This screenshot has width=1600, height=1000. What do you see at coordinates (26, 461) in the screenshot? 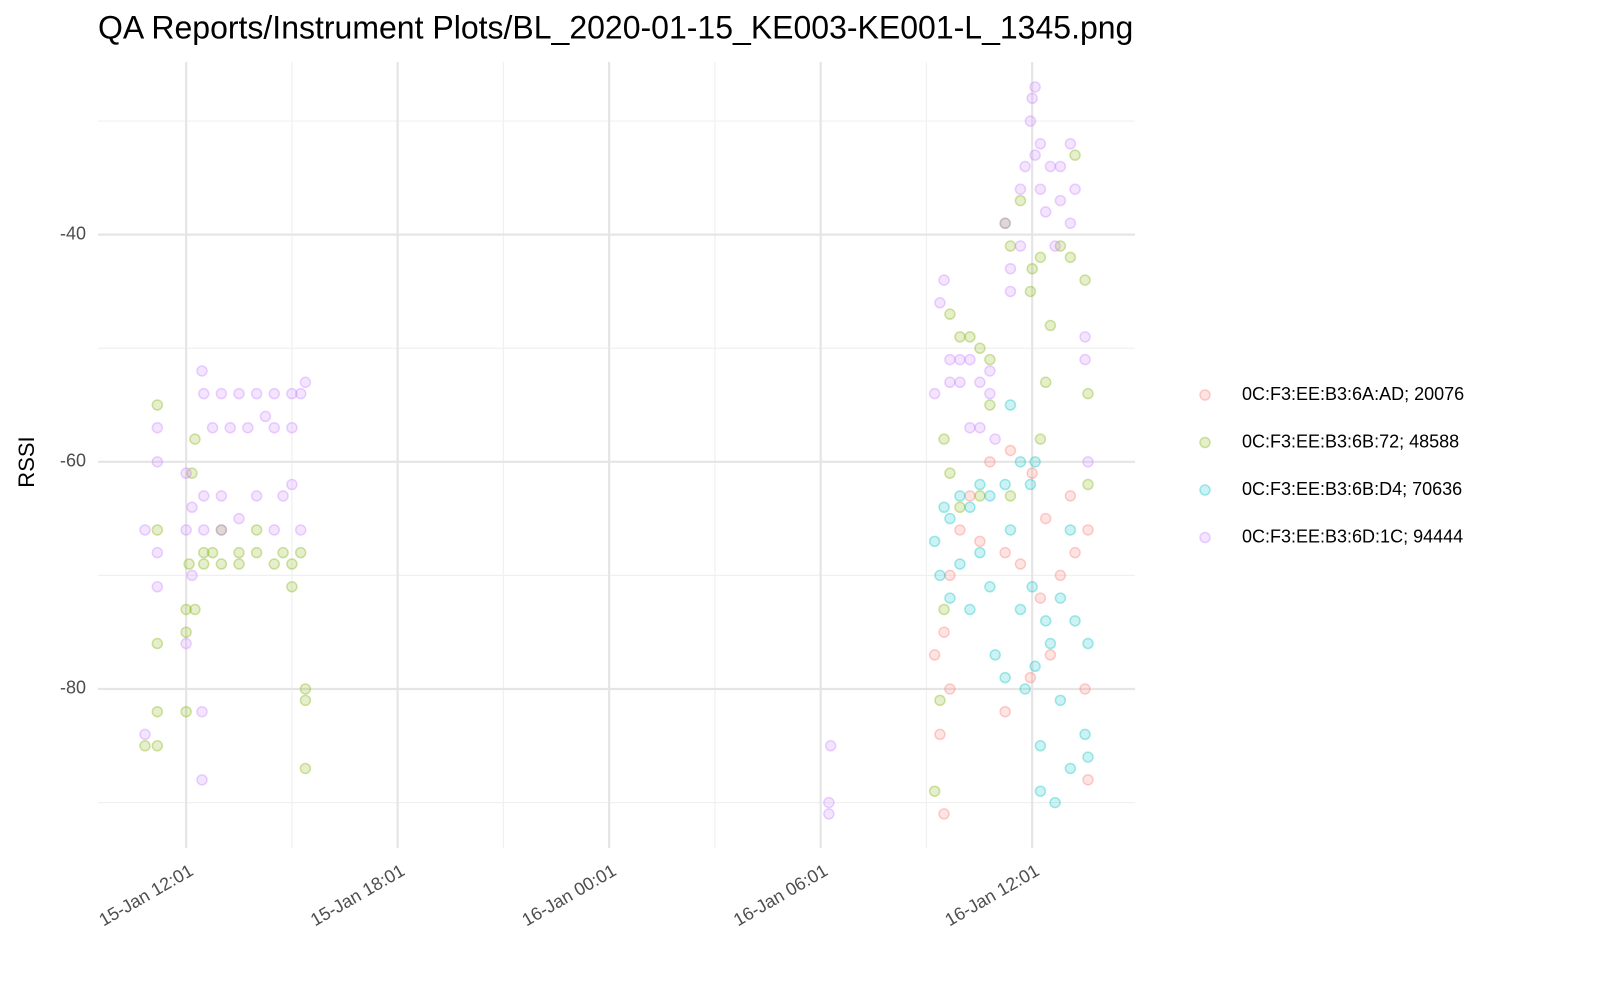
I see `y-axis-label: RSSI` at bounding box center [26, 461].